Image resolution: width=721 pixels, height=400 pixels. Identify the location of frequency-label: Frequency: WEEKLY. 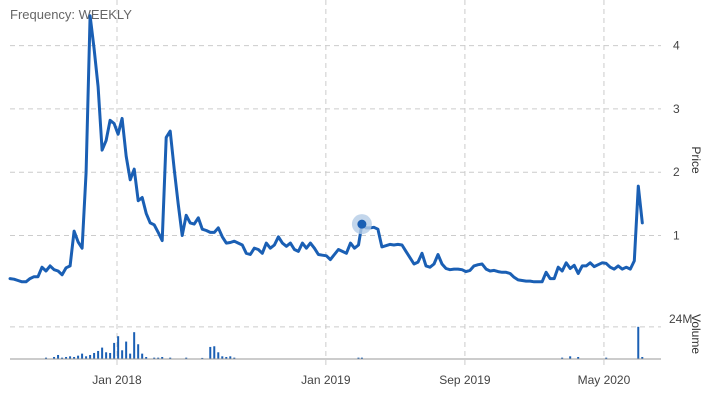
(71, 14).